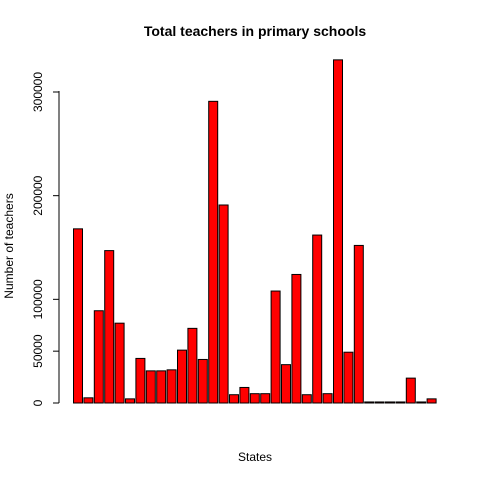 This screenshot has width=480, height=480. I want to click on y-tick-label: 300000, so click(38, 92).